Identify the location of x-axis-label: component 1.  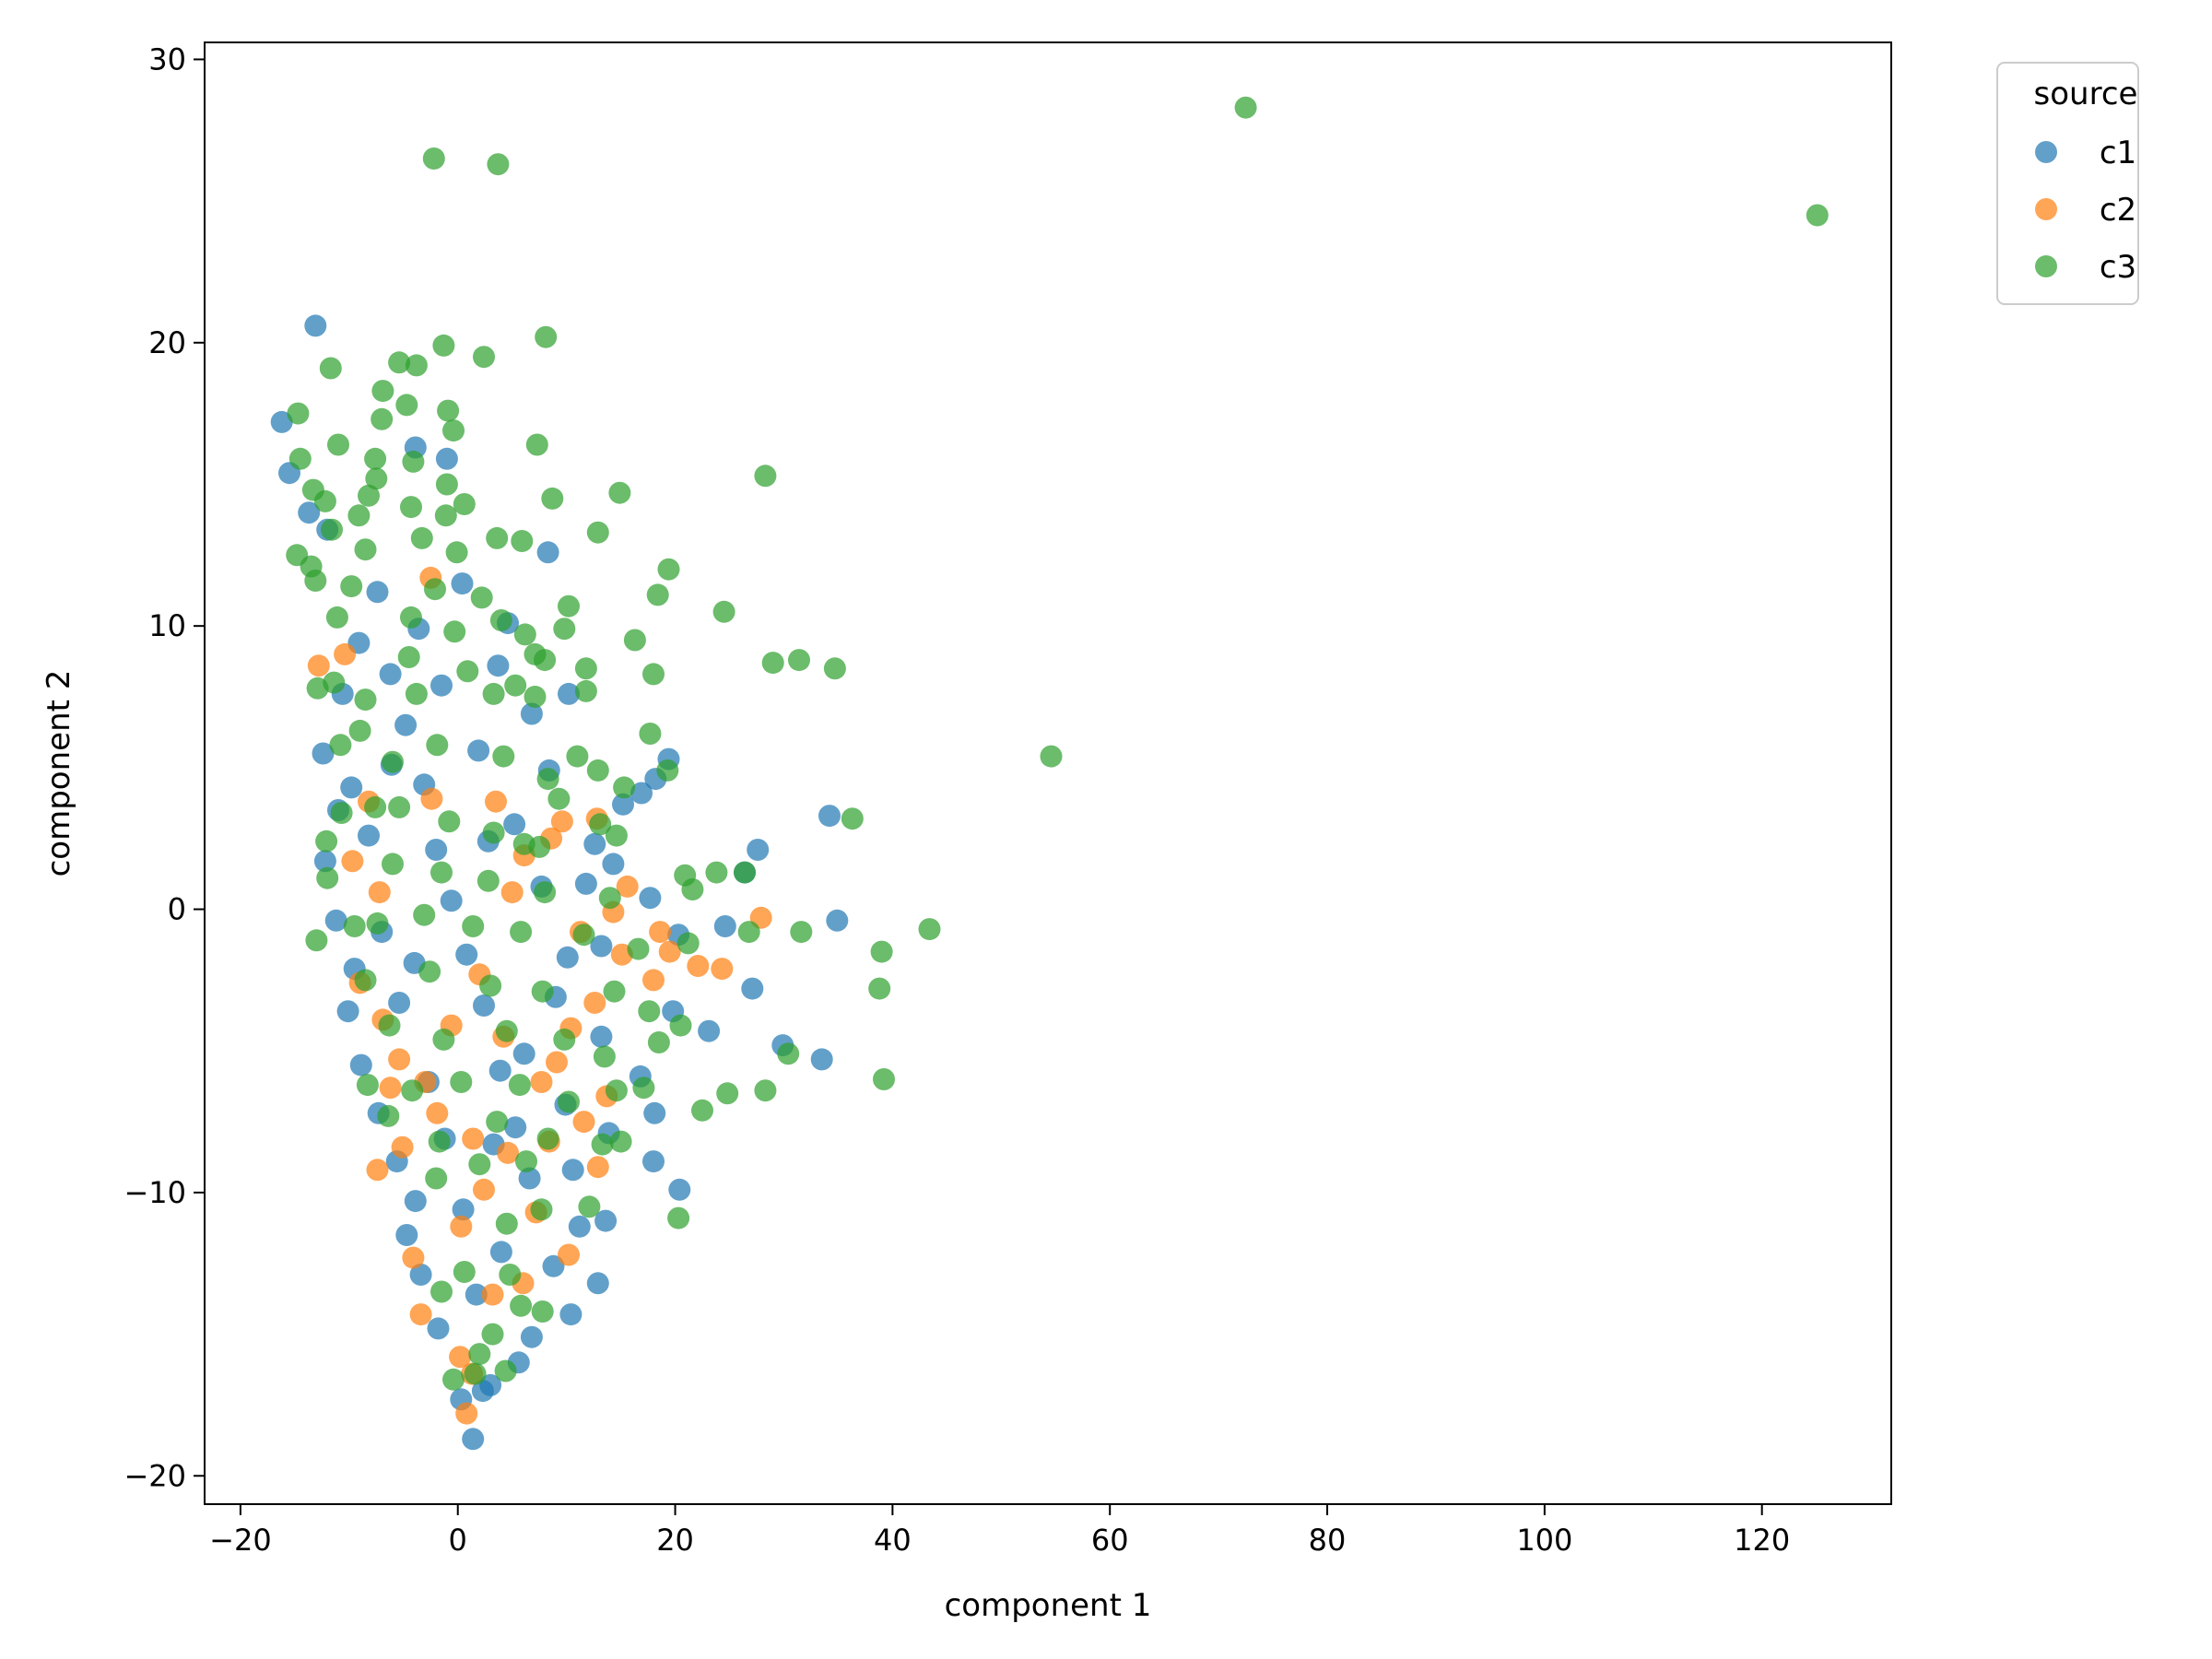
(1048, 1605).